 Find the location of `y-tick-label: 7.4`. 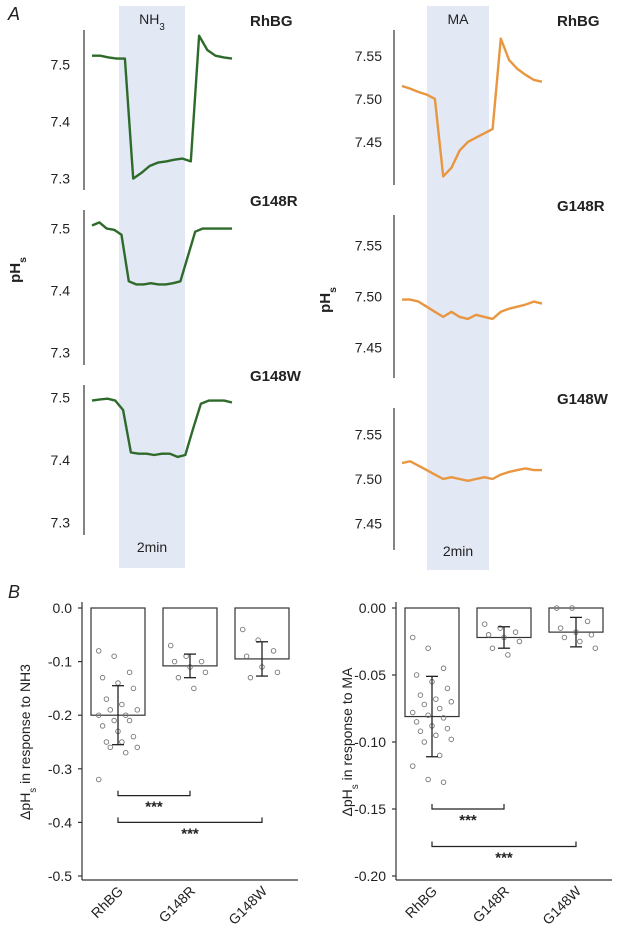

y-tick-label: 7.4 is located at coordinates (61, 121).